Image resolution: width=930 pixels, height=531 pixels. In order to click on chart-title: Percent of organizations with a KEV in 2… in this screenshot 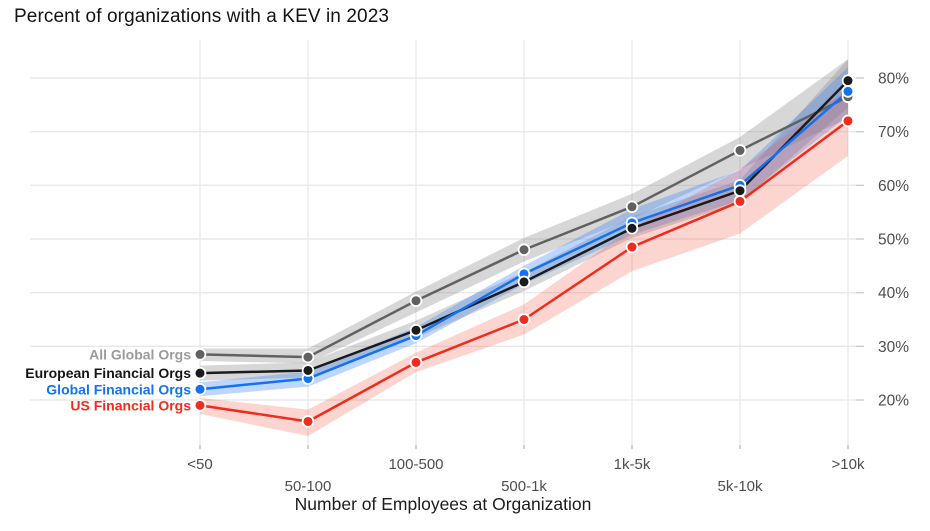, I will do `click(202, 16)`.